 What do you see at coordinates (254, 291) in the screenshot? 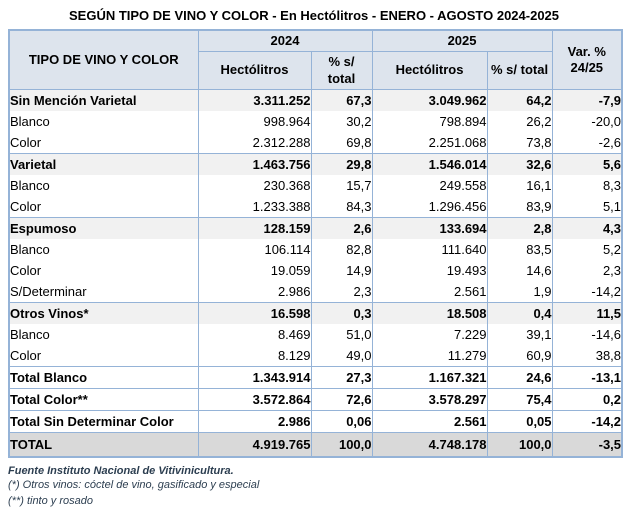
I see `cell-hectolitros-2024: 2.986` at bounding box center [254, 291].